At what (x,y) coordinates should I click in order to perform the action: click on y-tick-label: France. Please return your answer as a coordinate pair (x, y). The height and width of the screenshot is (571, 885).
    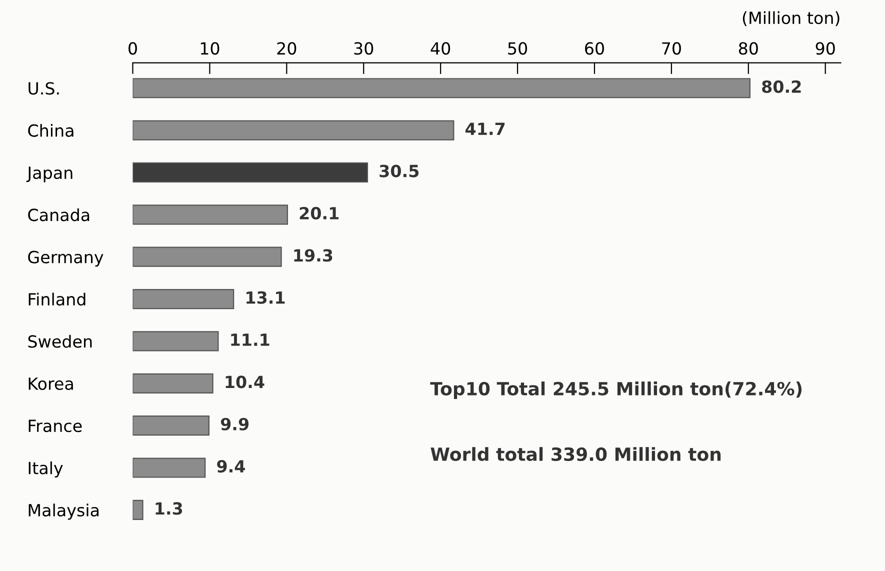
    Looking at the image, I should click on (55, 426).